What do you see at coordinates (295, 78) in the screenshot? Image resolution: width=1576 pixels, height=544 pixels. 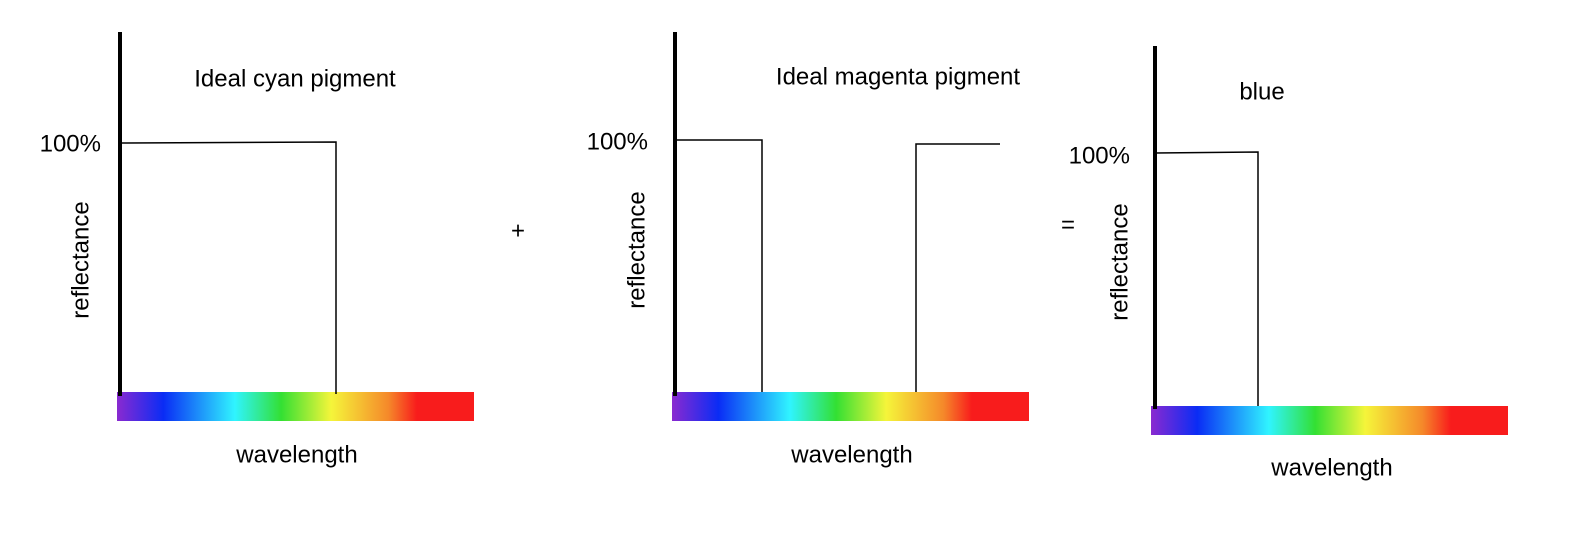 I see `panel-title: Ideal cyan pigment` at bounding box center [295, 78].